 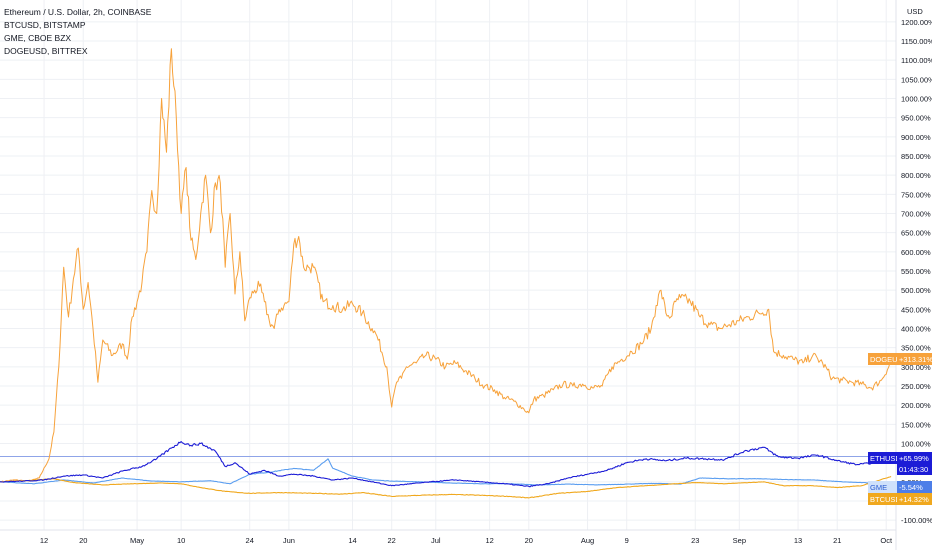 I want to click on y-tick-label: 400.00%, so click(x=916, y=329).